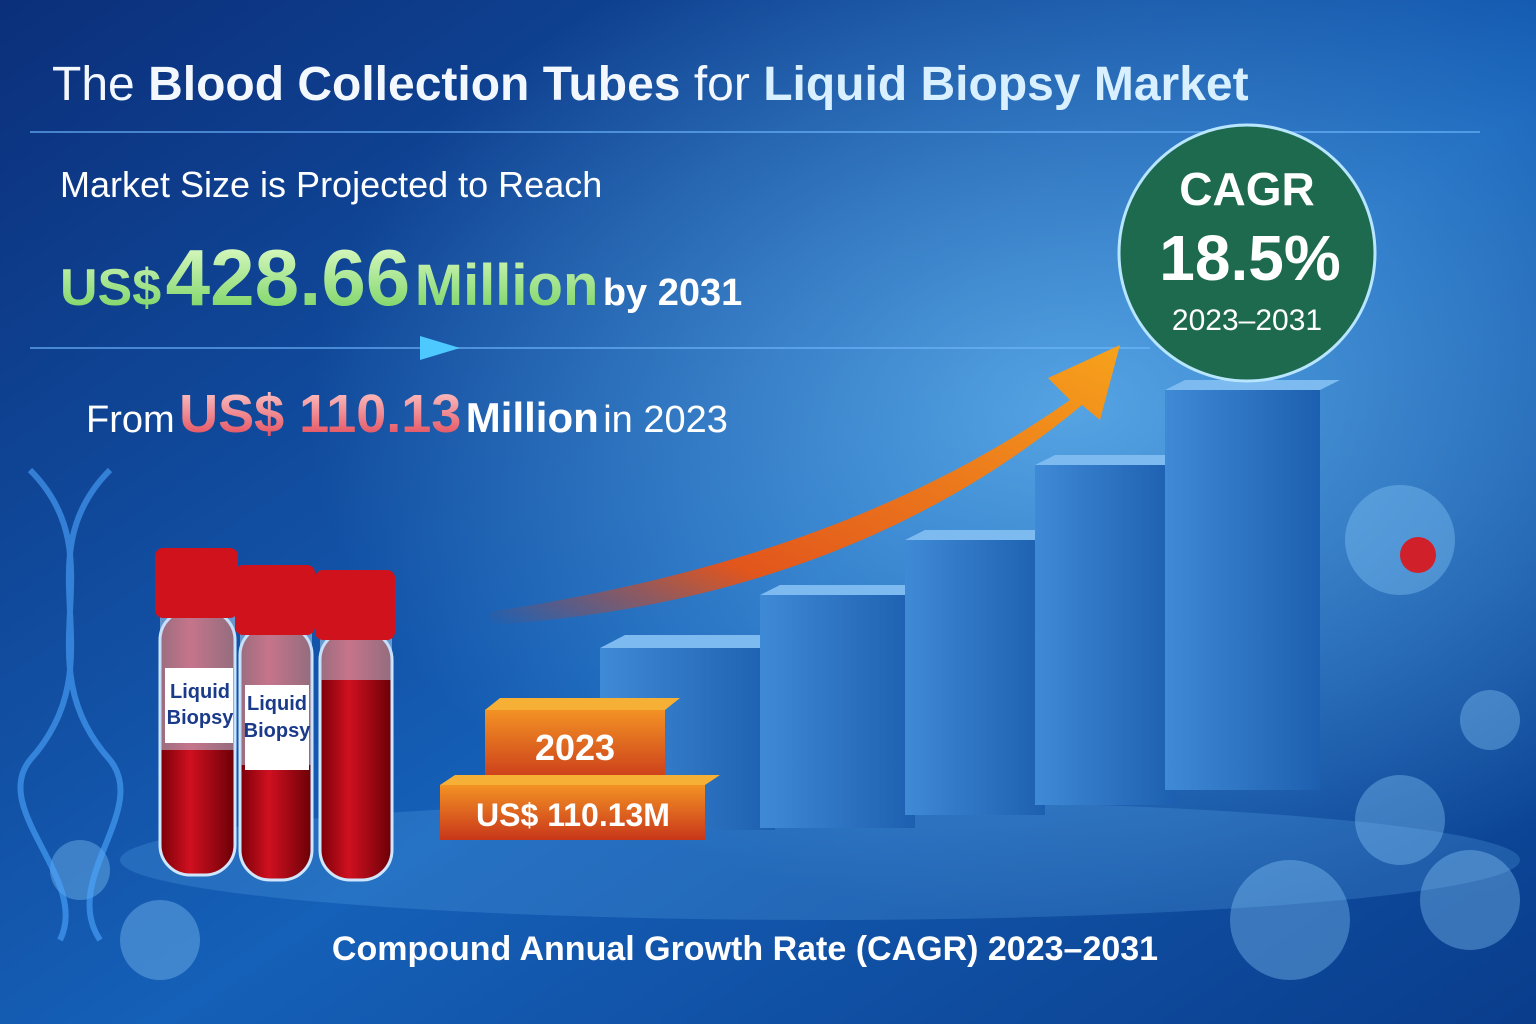  I want to click on block-year: 2023, so click(575, 747).